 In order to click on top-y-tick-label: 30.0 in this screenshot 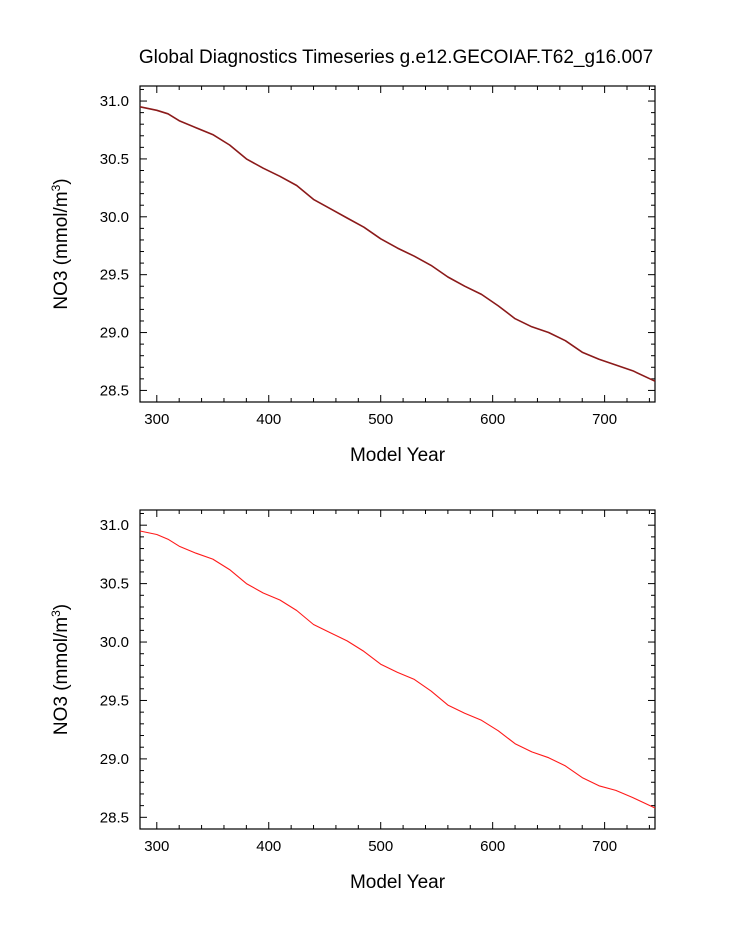, I will do `click(114, 217)`.